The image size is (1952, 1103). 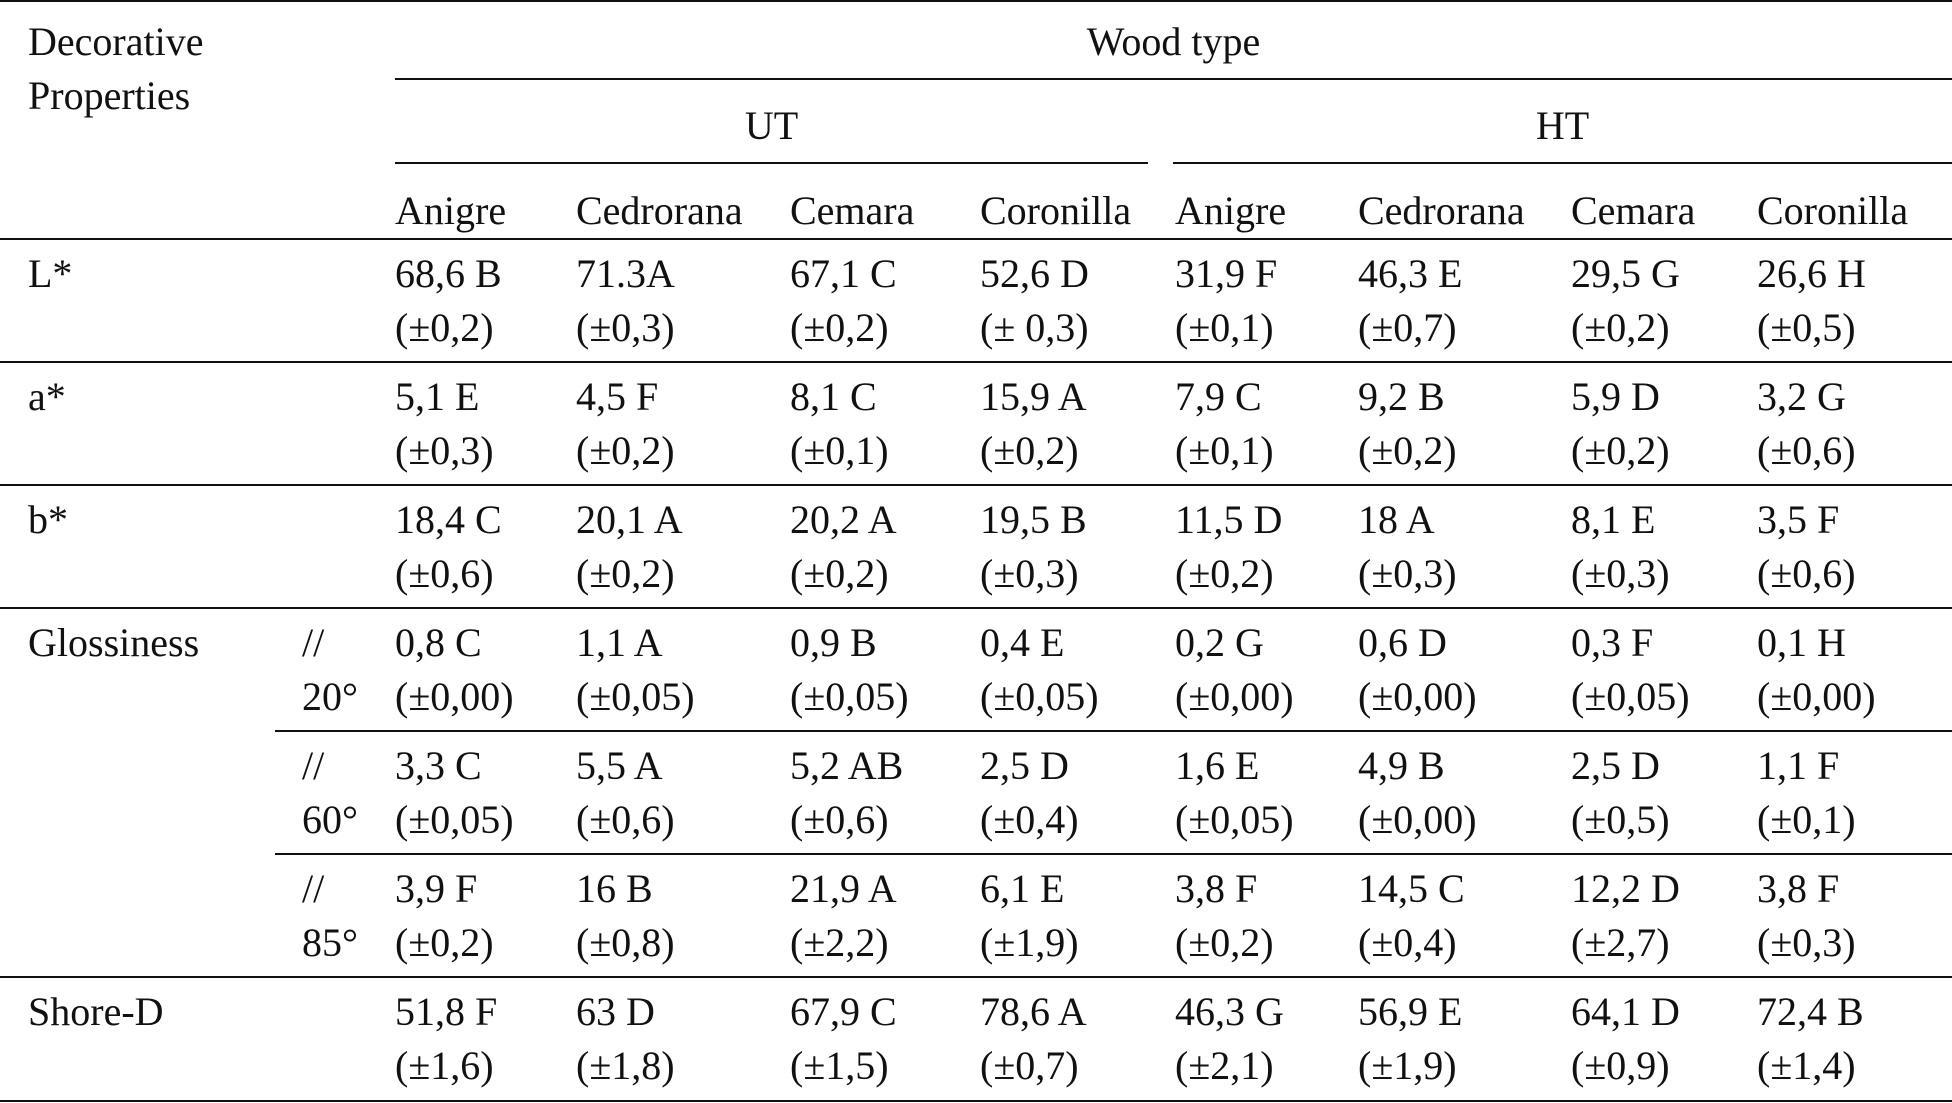 I want to click on cell-mean: 2,5 D, so click(x=1615, y=765).